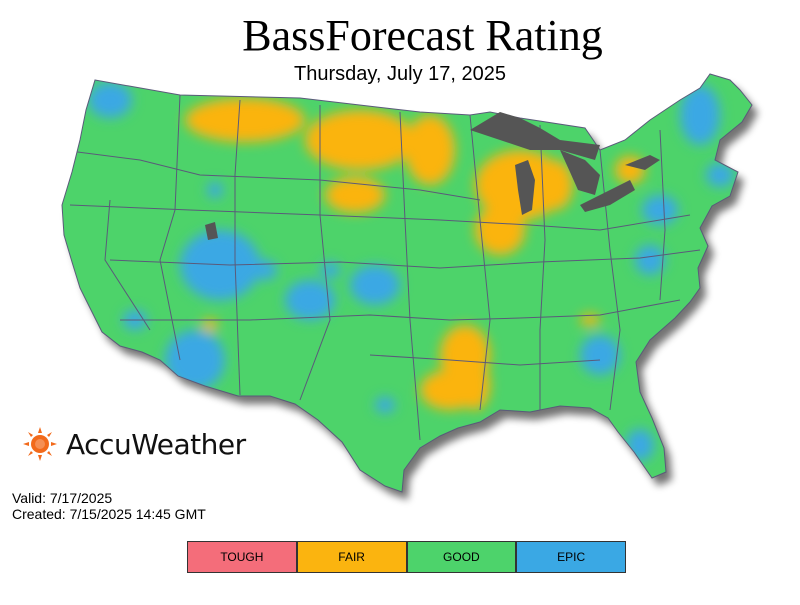 This screenshot has width=800, height=605. I want to click on legend-epic: EPIC, so click(571, 557).